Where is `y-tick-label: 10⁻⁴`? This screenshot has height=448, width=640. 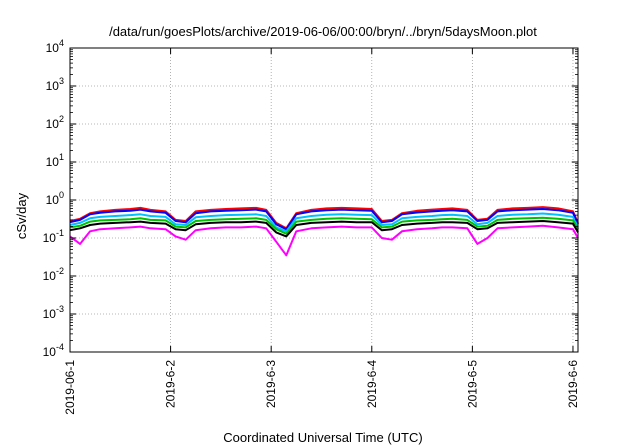 y-tick-label: 10⁻⁴ is located at coordinates (53, 350).